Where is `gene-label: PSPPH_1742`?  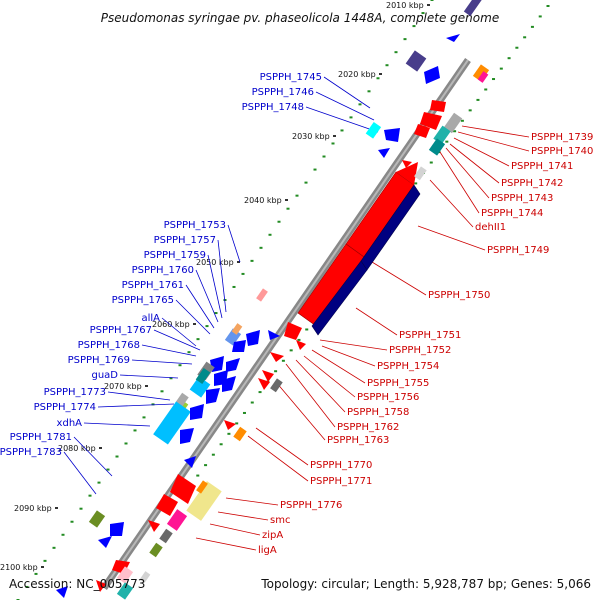
gene-label: PSPPH_1742 is located at coordinates (532, 183).